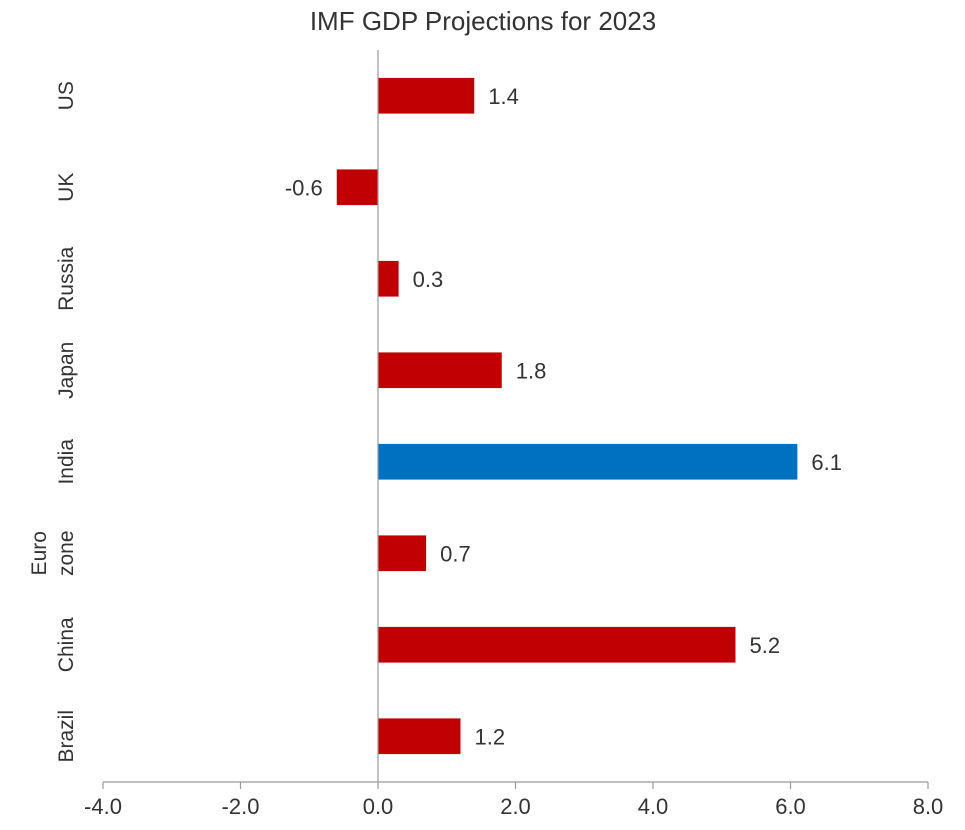  What do you see at coordinates (66, 370) in the screenshot?
I see `category-label: Japan` at bounding box center [66, 370].